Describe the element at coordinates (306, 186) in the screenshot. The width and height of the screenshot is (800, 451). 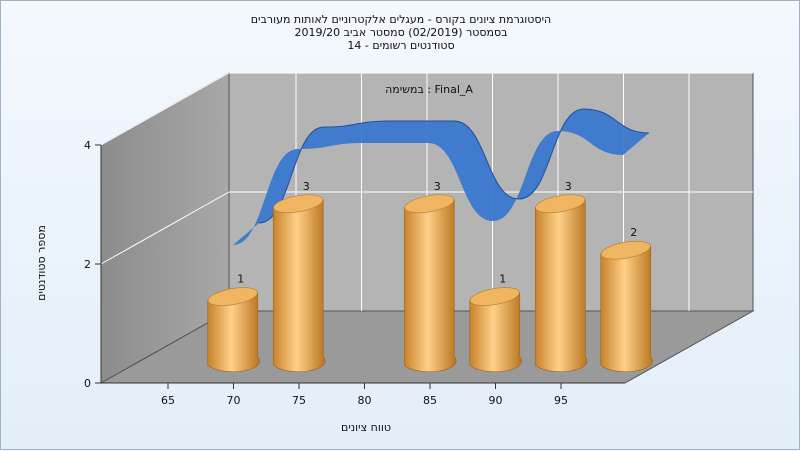
I see `bar-value-label-1: 3` at that location.